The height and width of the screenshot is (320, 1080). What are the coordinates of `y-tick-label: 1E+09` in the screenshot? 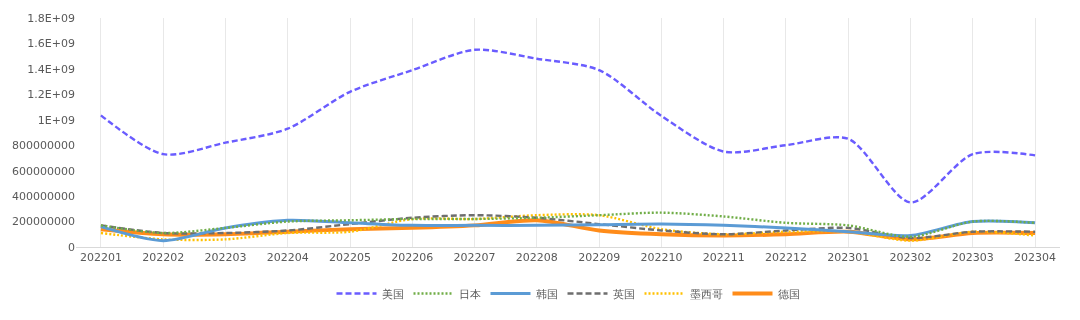 It's located at (56, 120).